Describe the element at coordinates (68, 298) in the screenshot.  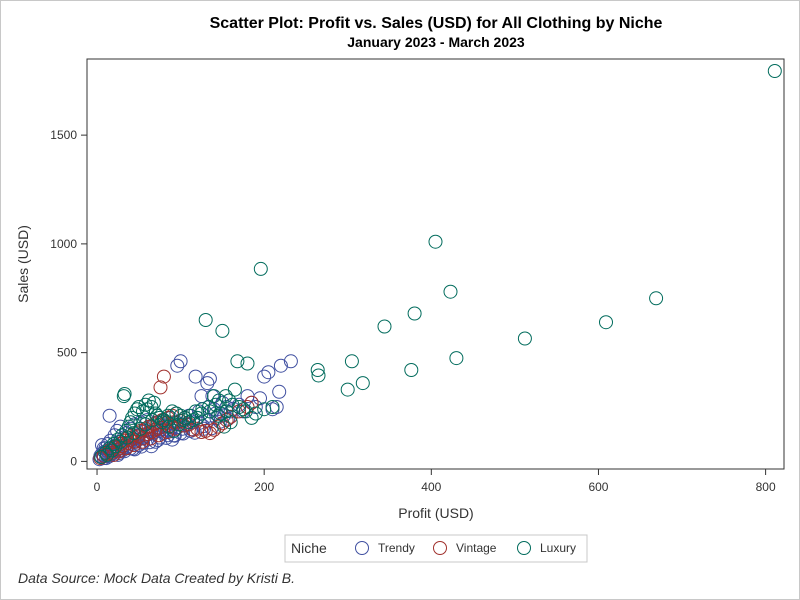
I see `y-axis: 0 500 1000 1500` at that location.